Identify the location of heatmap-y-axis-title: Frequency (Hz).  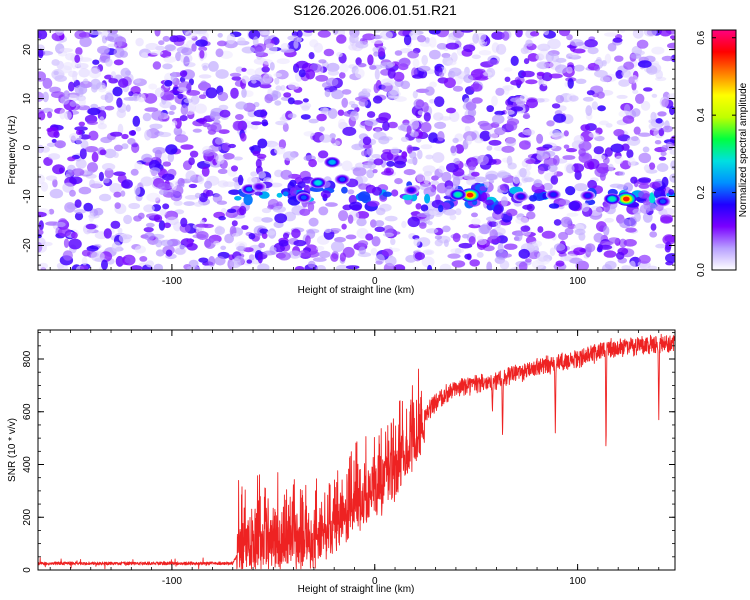
(12, 150).